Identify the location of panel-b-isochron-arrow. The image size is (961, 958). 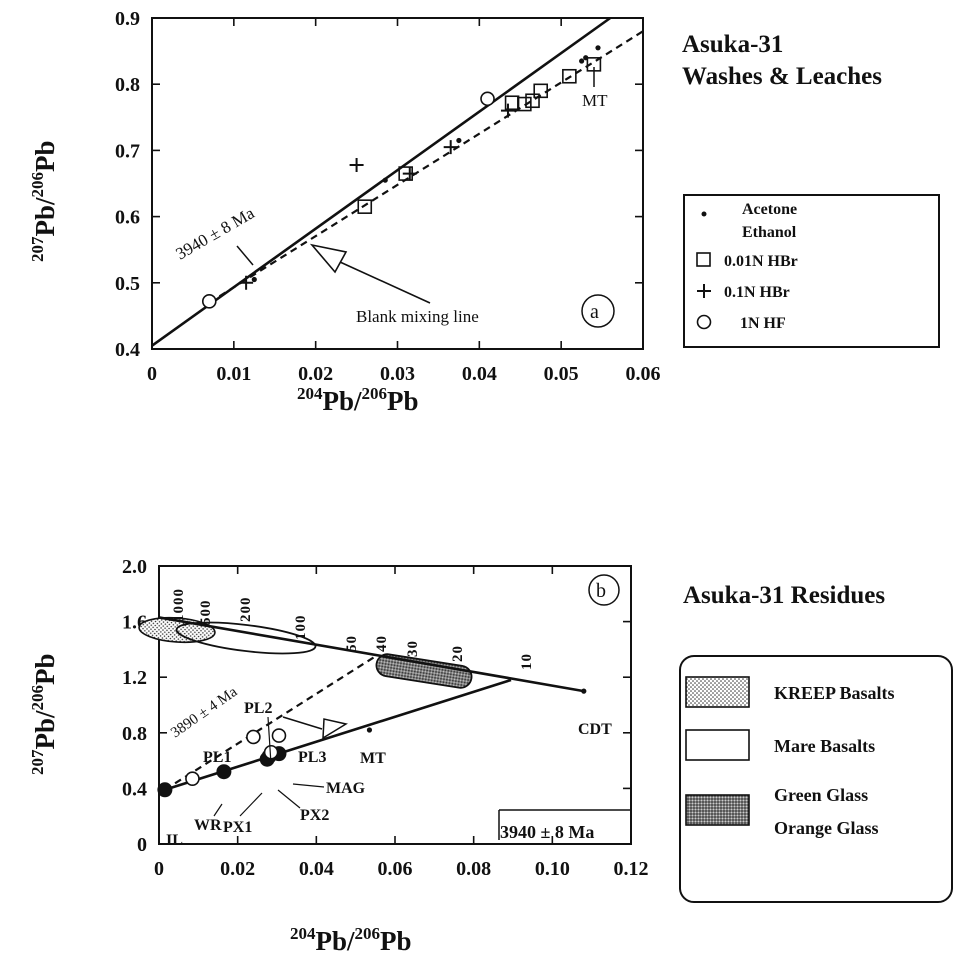
(315, 728).